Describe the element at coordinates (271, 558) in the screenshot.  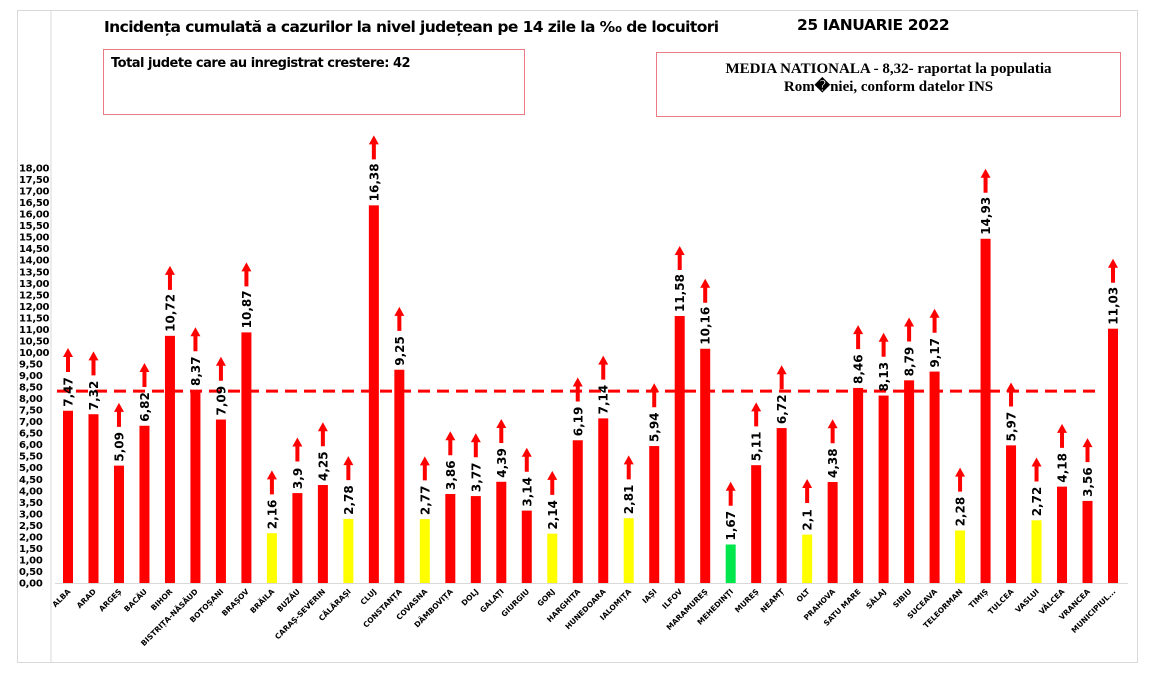
I see `bar-brăila` at that location.